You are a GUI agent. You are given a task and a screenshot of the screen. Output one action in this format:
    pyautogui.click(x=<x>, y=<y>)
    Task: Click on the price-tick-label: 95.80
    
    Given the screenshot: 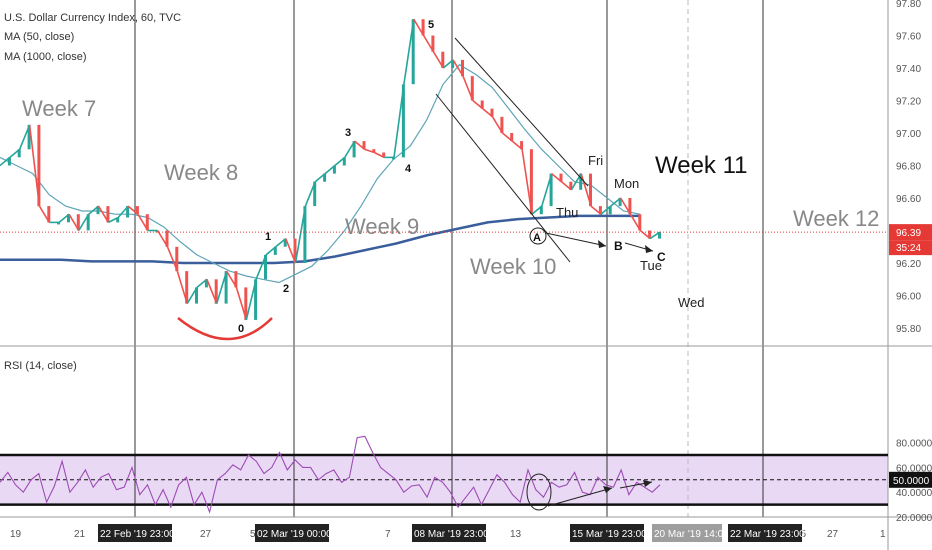 What is the action you would take?
    pyautogui.click(x=908, y=329)
    